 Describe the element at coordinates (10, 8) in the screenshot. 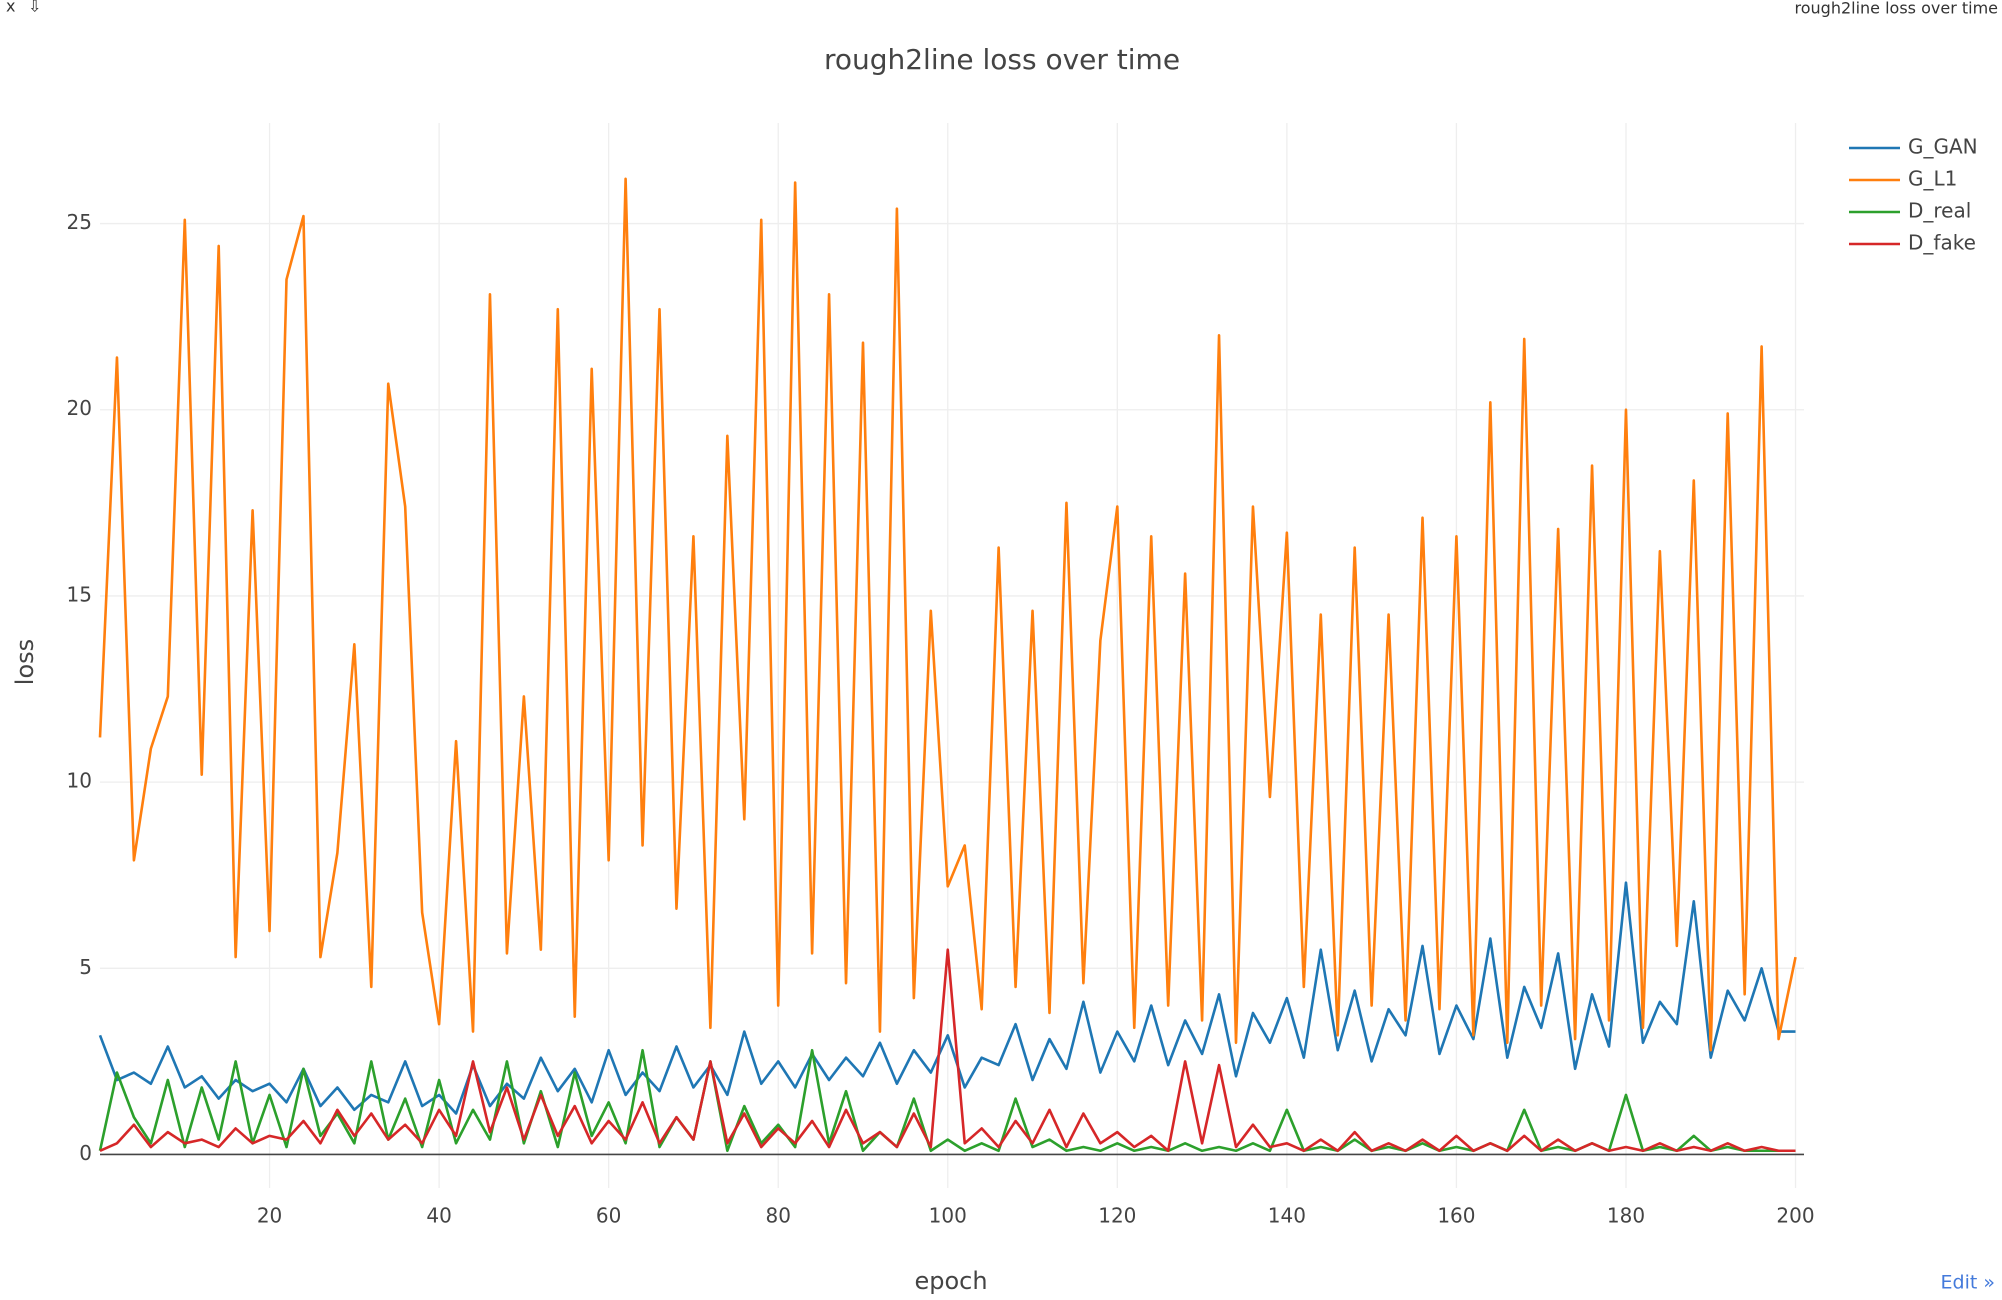

I see `close-icon: x` at that location.